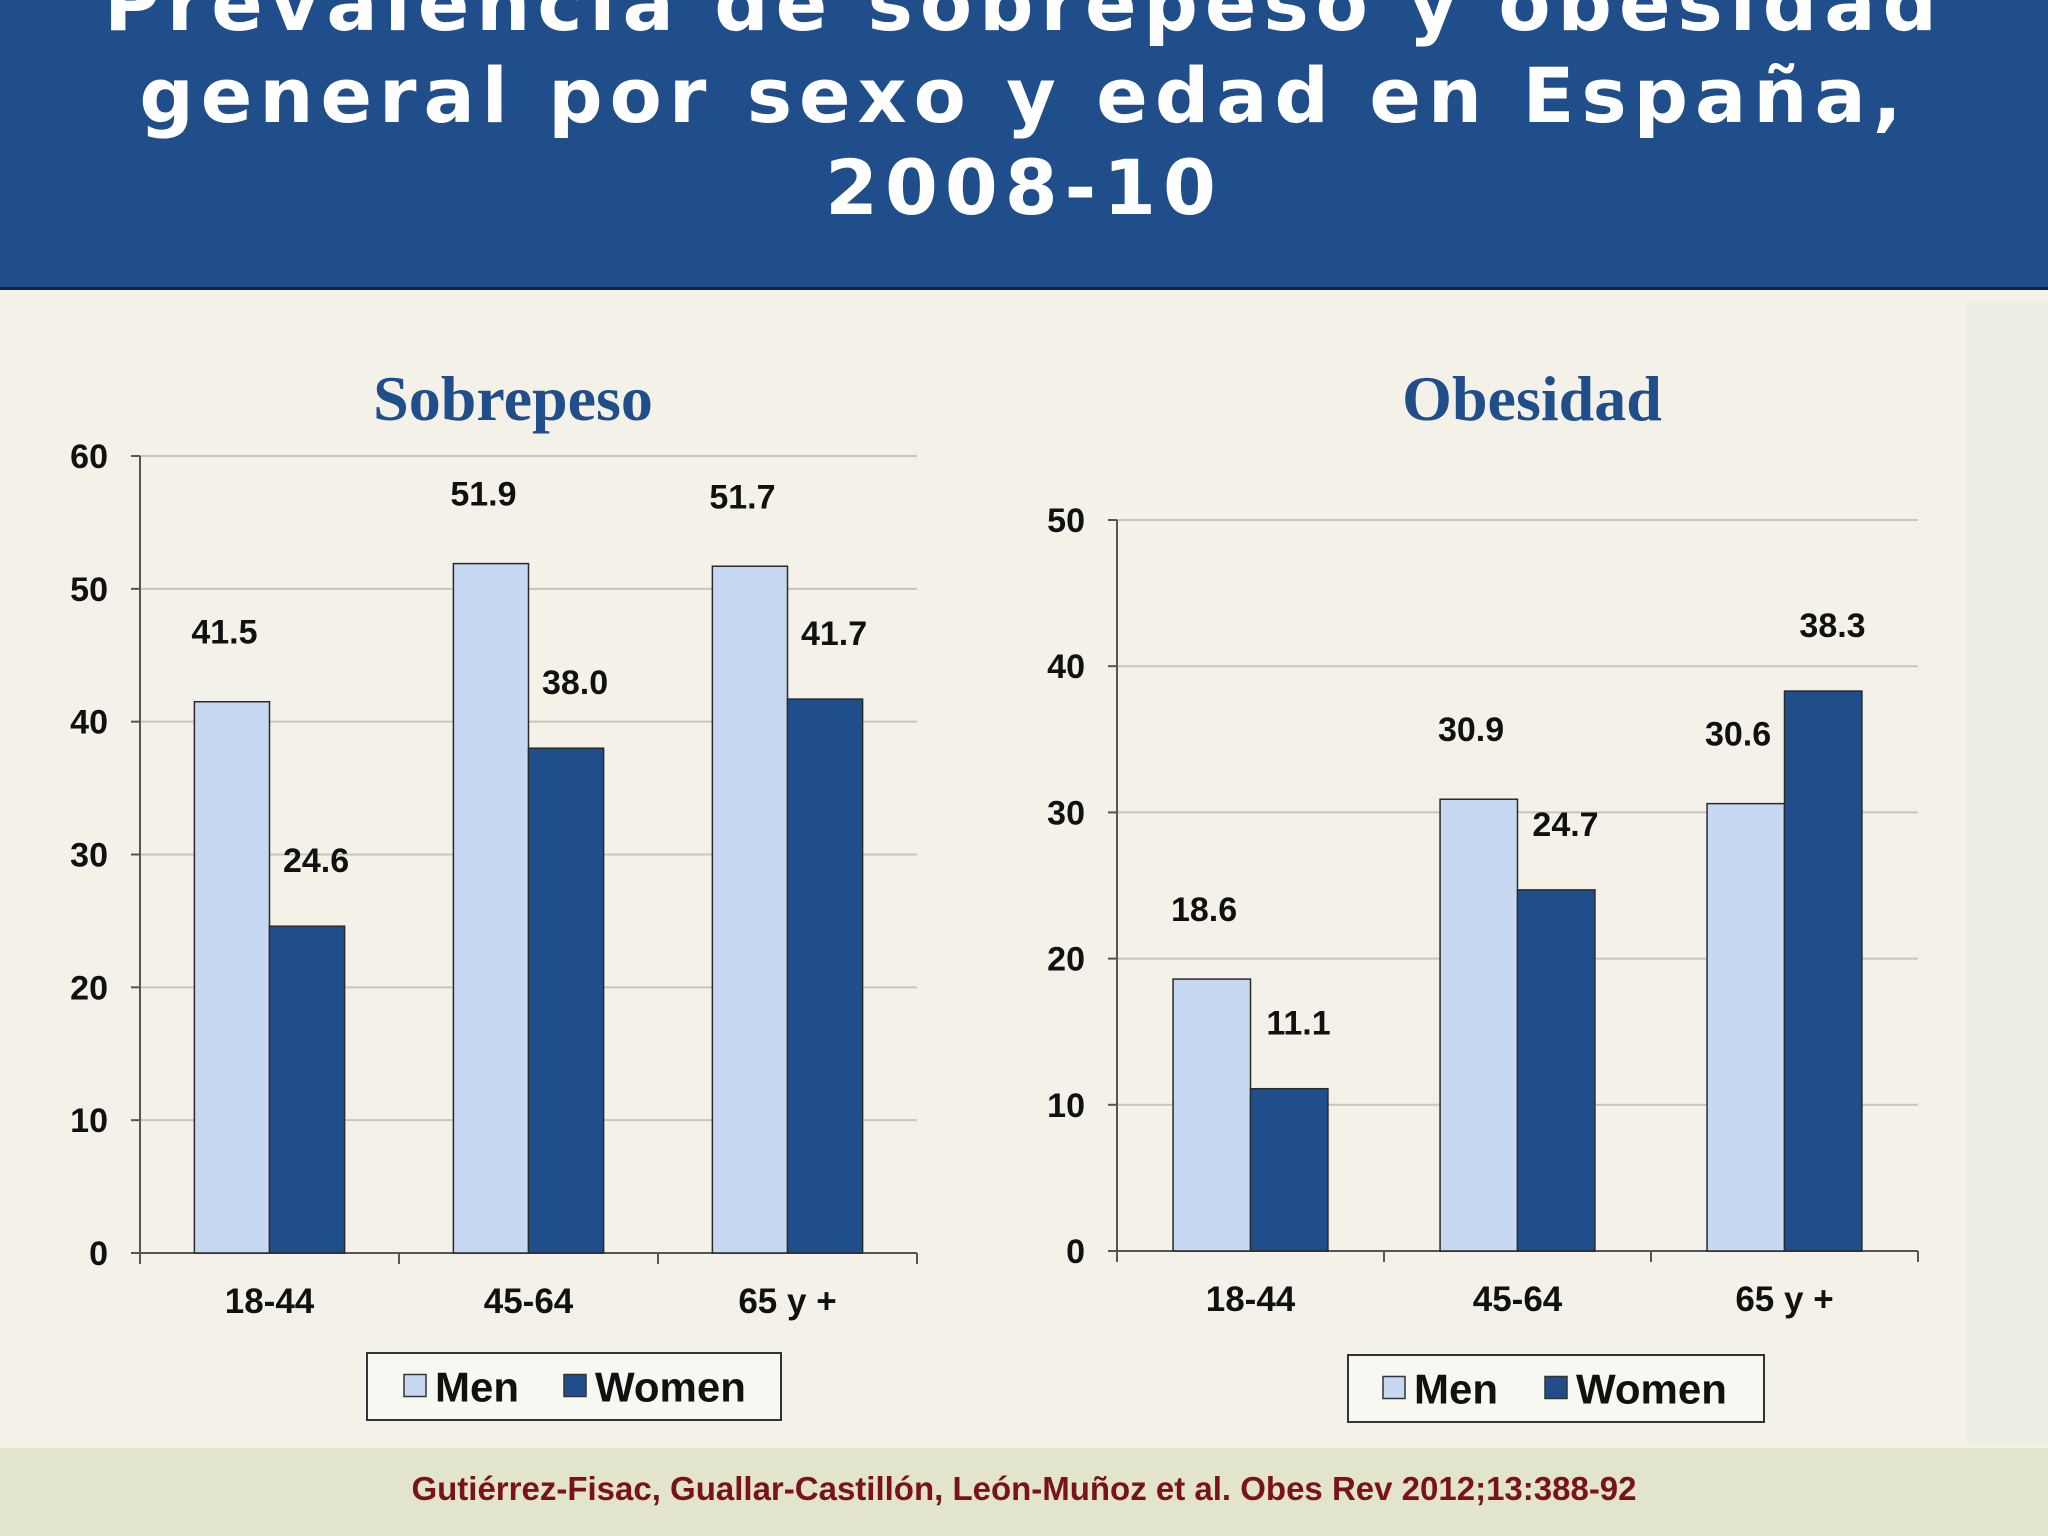 This screenshot has height=1536, width=2048. What do you see at coordinates (513, 398) in the screenshot?
I see `chart-title: Sobrepeso` at bounding box center [513, 398].